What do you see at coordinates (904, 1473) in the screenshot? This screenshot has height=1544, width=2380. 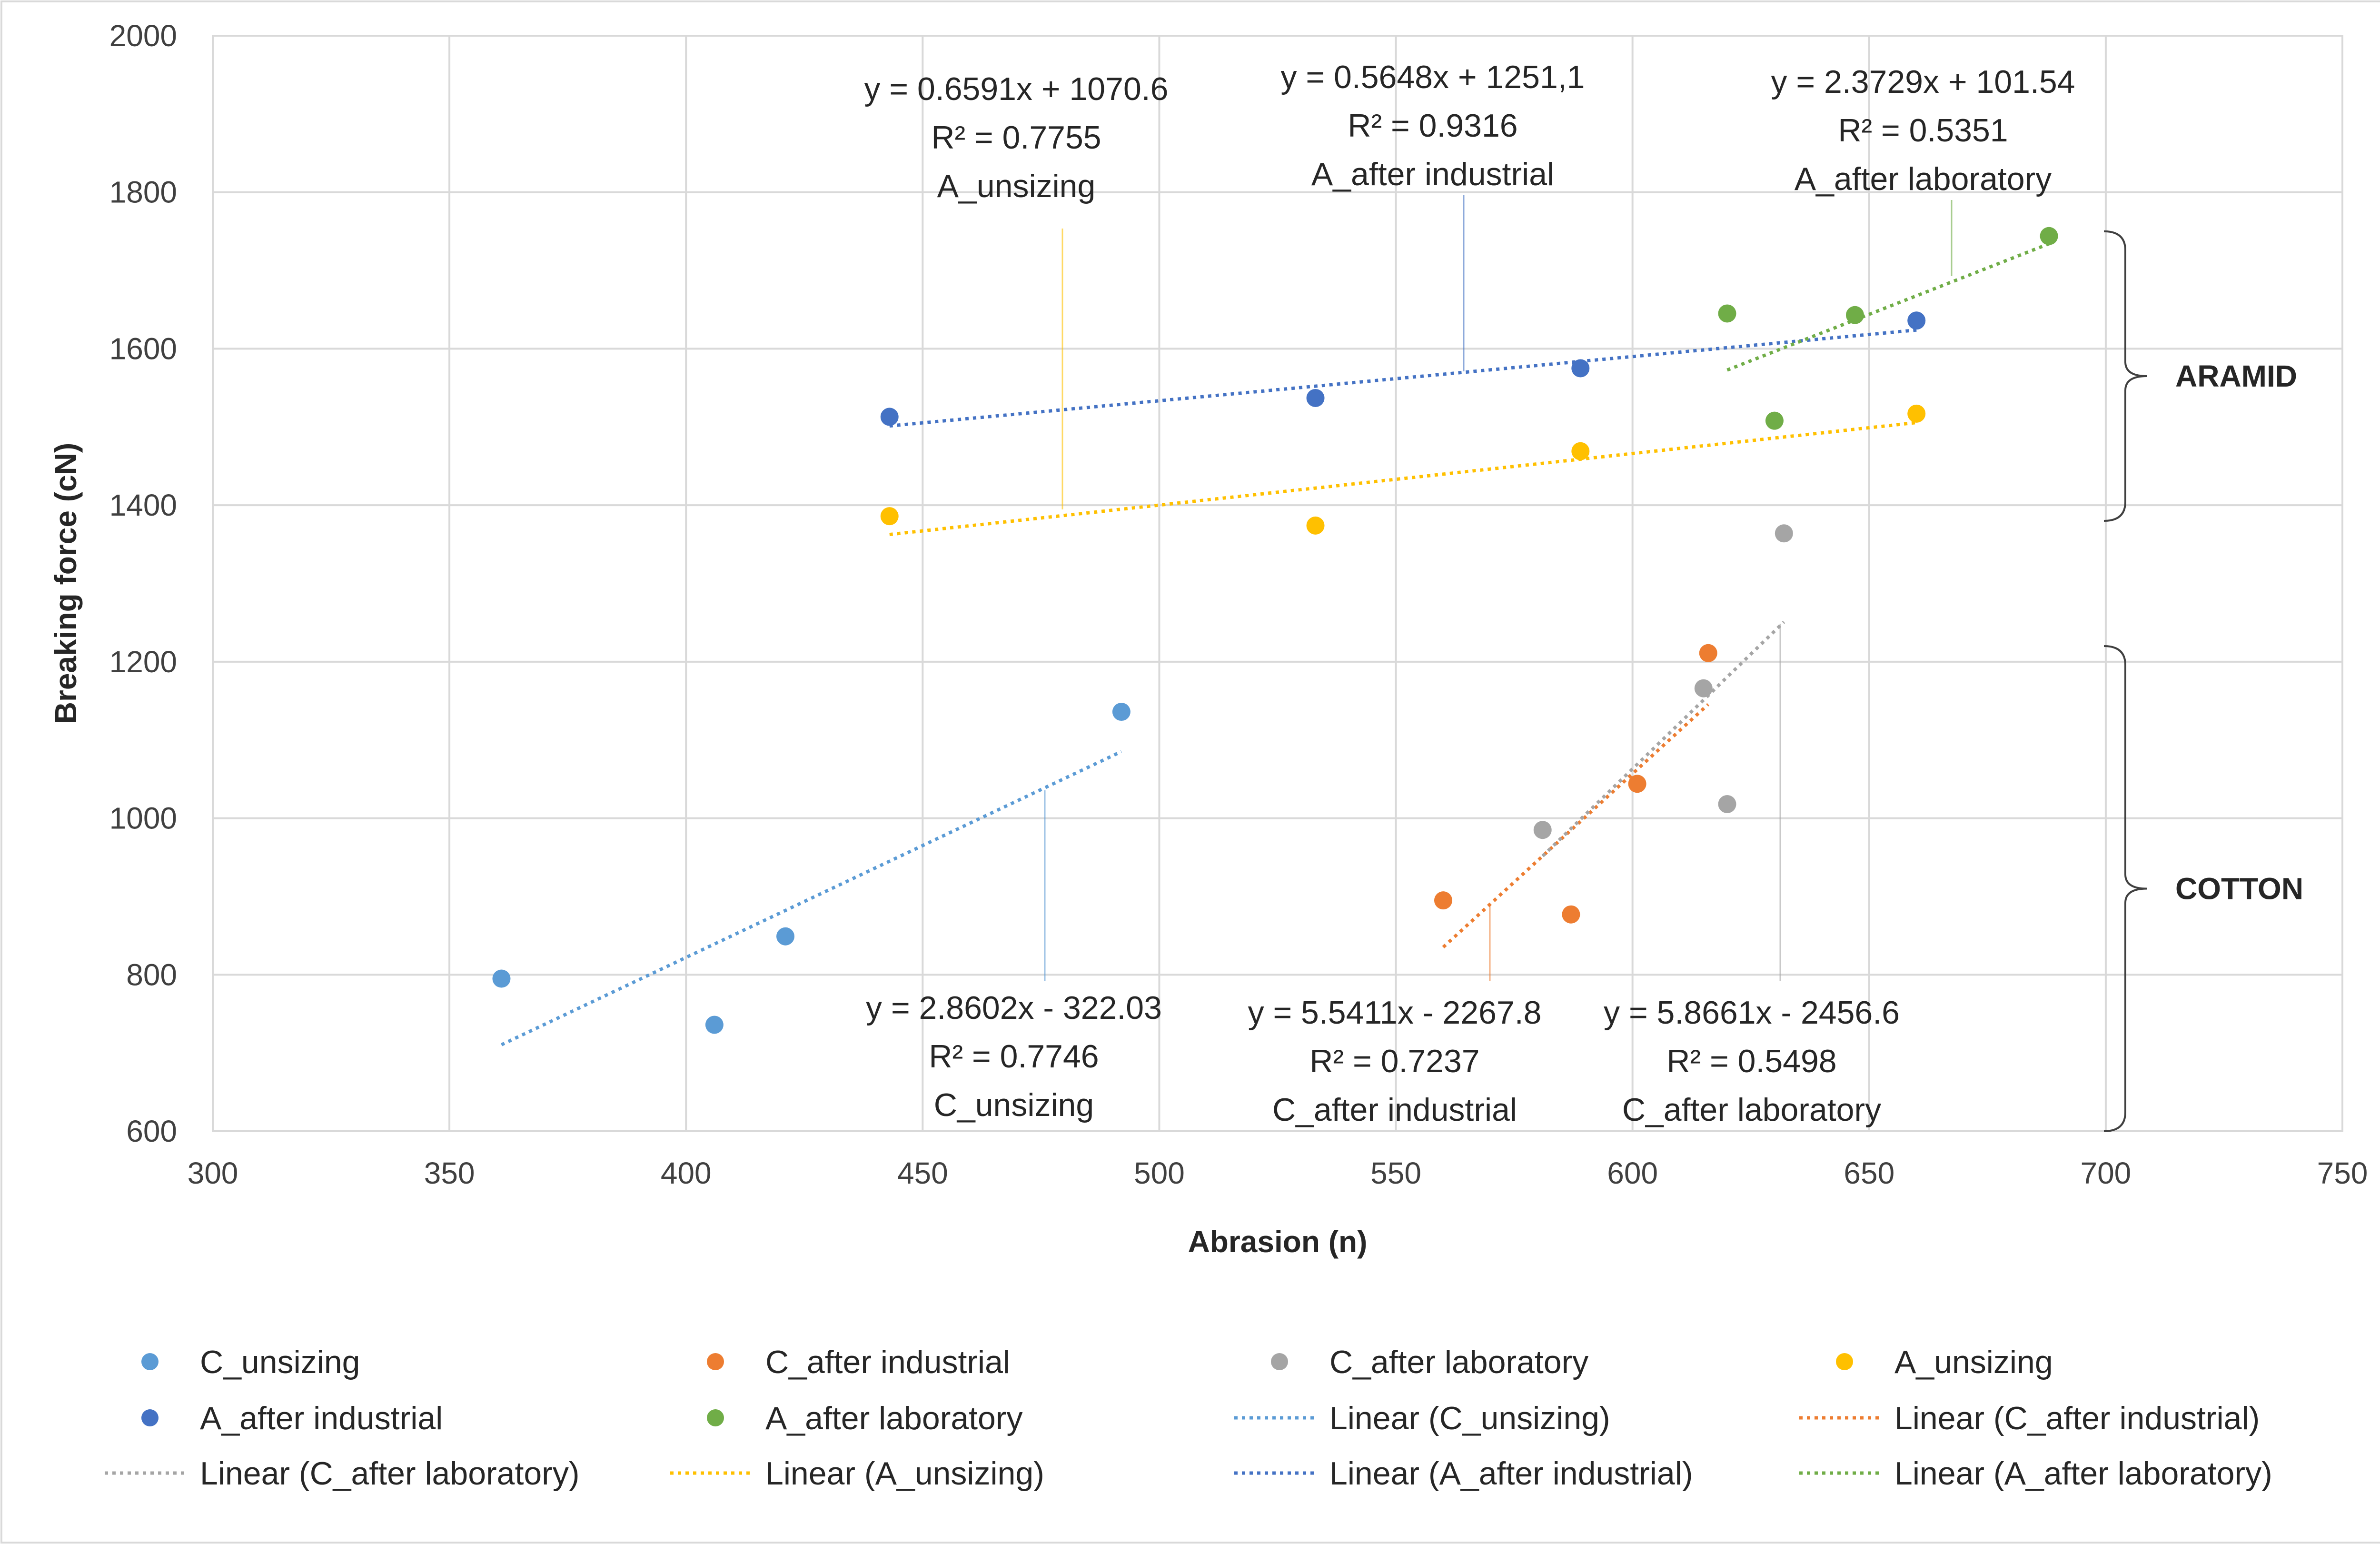 I see `legend-label-linear-a-unsizing: Linear (A_unsizing)` at bounding box center [904, 1473].